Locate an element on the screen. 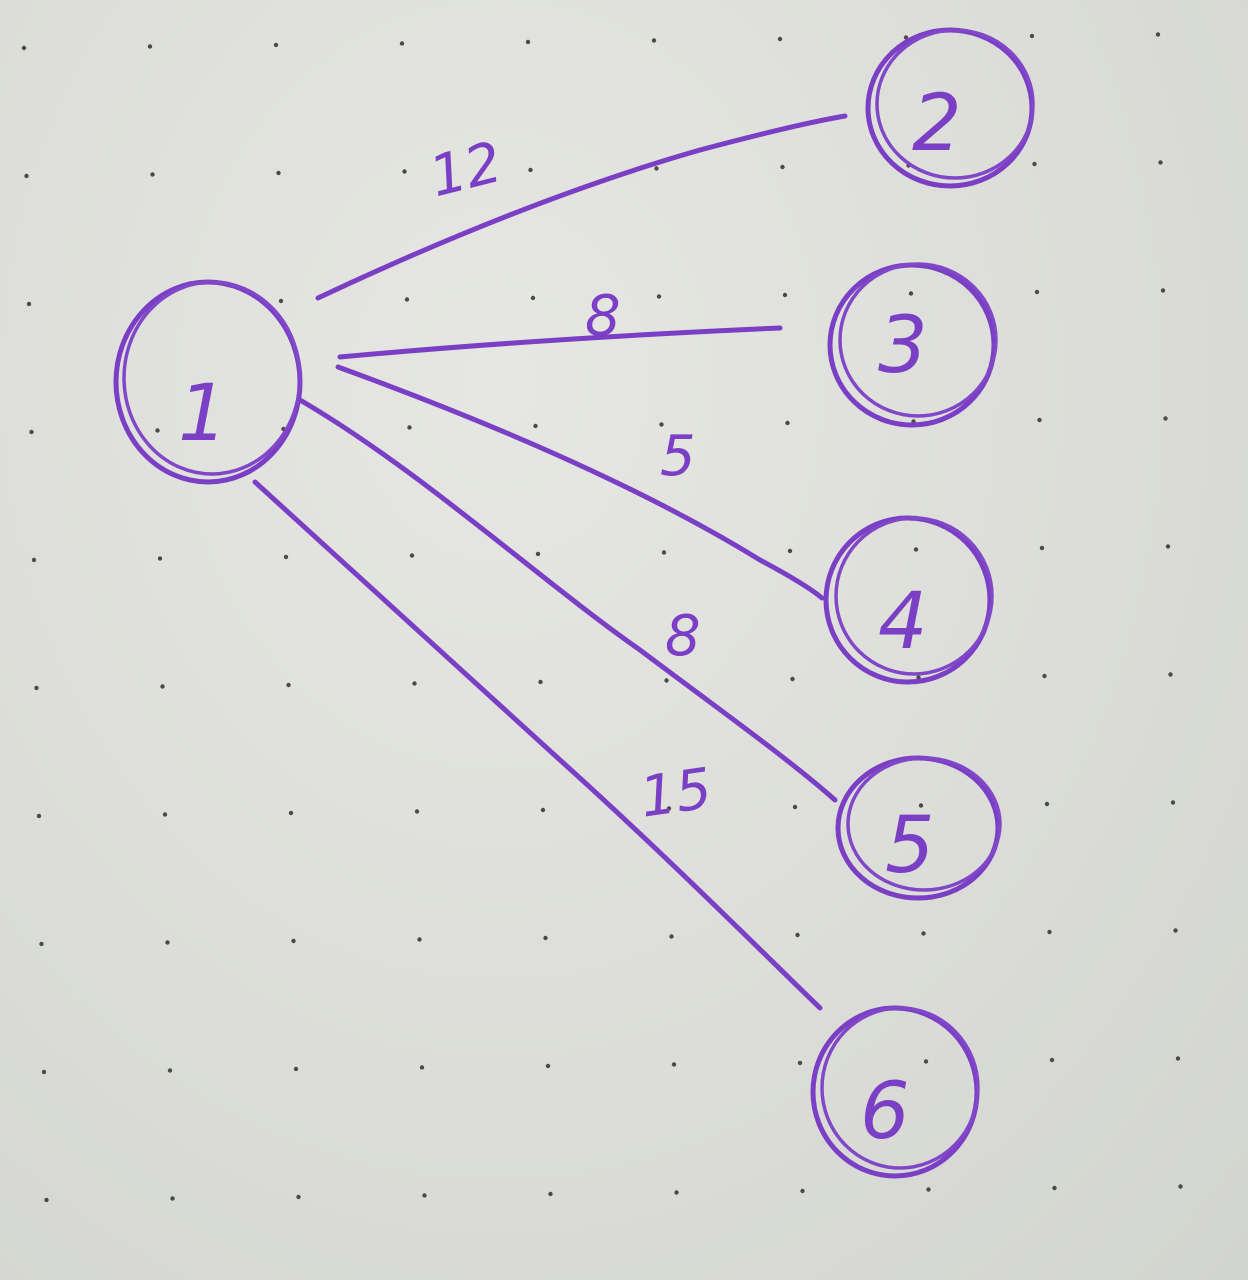 This screenshot has height=1280, width=1248. node-2: 2 is located at coordinates (950, 108).